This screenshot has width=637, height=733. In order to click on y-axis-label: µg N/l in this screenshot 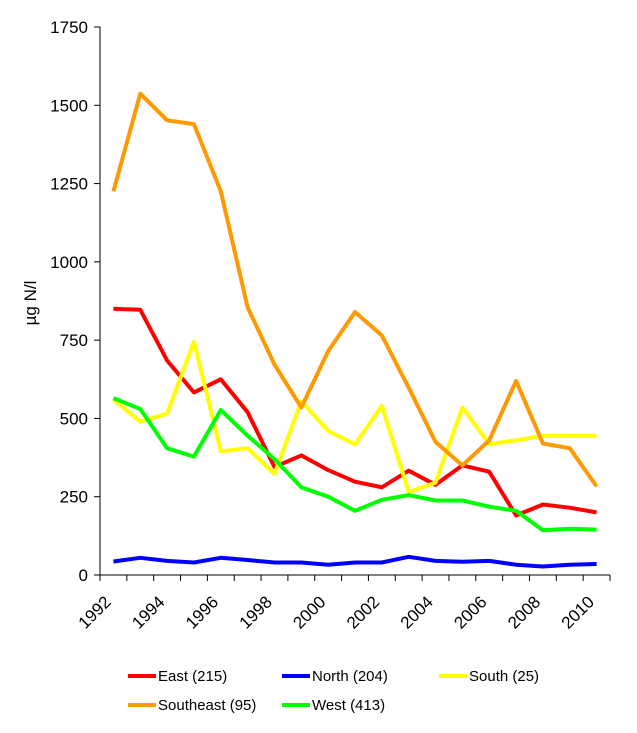, I will do `click(30, 303)`.